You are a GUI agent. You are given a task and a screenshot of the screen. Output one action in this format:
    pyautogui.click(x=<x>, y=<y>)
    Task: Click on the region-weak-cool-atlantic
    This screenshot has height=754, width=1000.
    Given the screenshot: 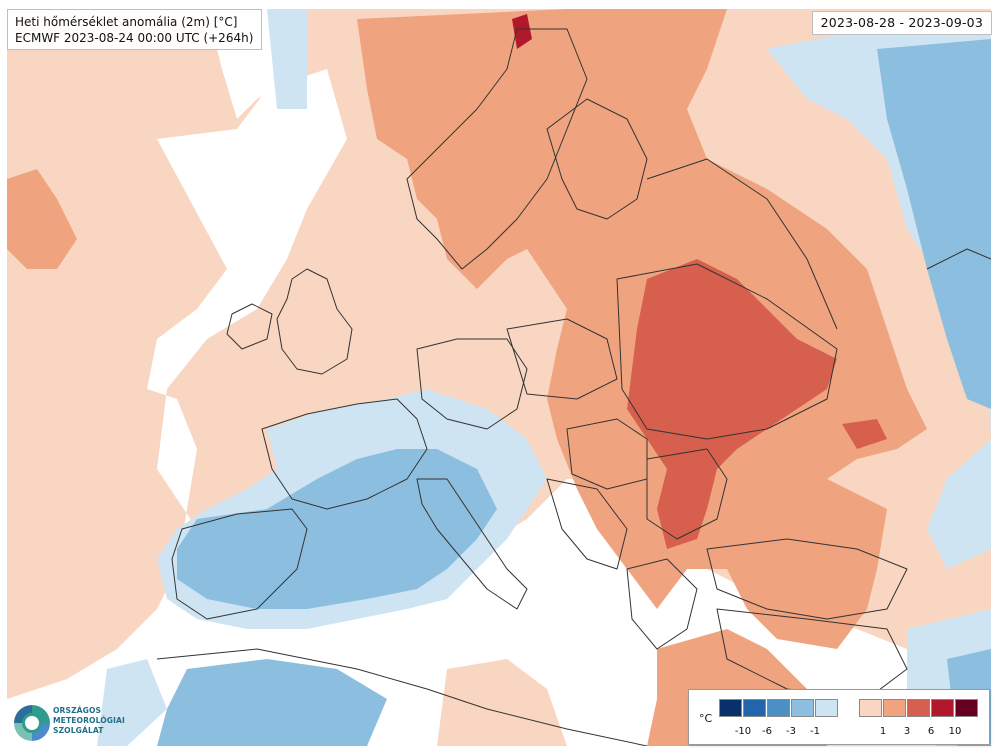 What is the action you would take?
    pyautogui.click(x=132, y=702)
    